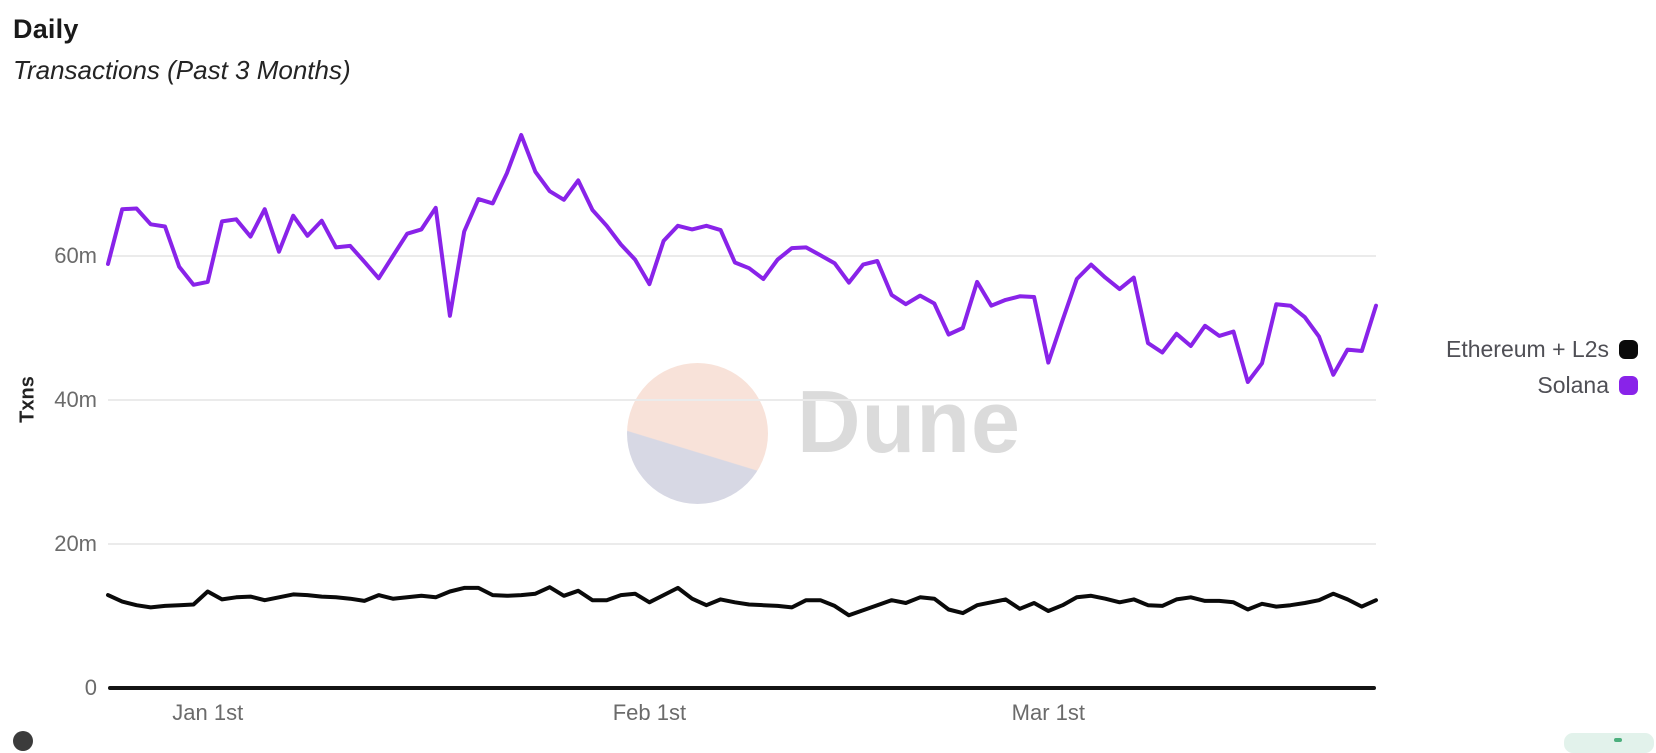  What do you see at coordinates (182, 70) in the screenshot?
I see `page-subtitle: Transactions (Past 3 Months)` at bounding box center [182, 70].